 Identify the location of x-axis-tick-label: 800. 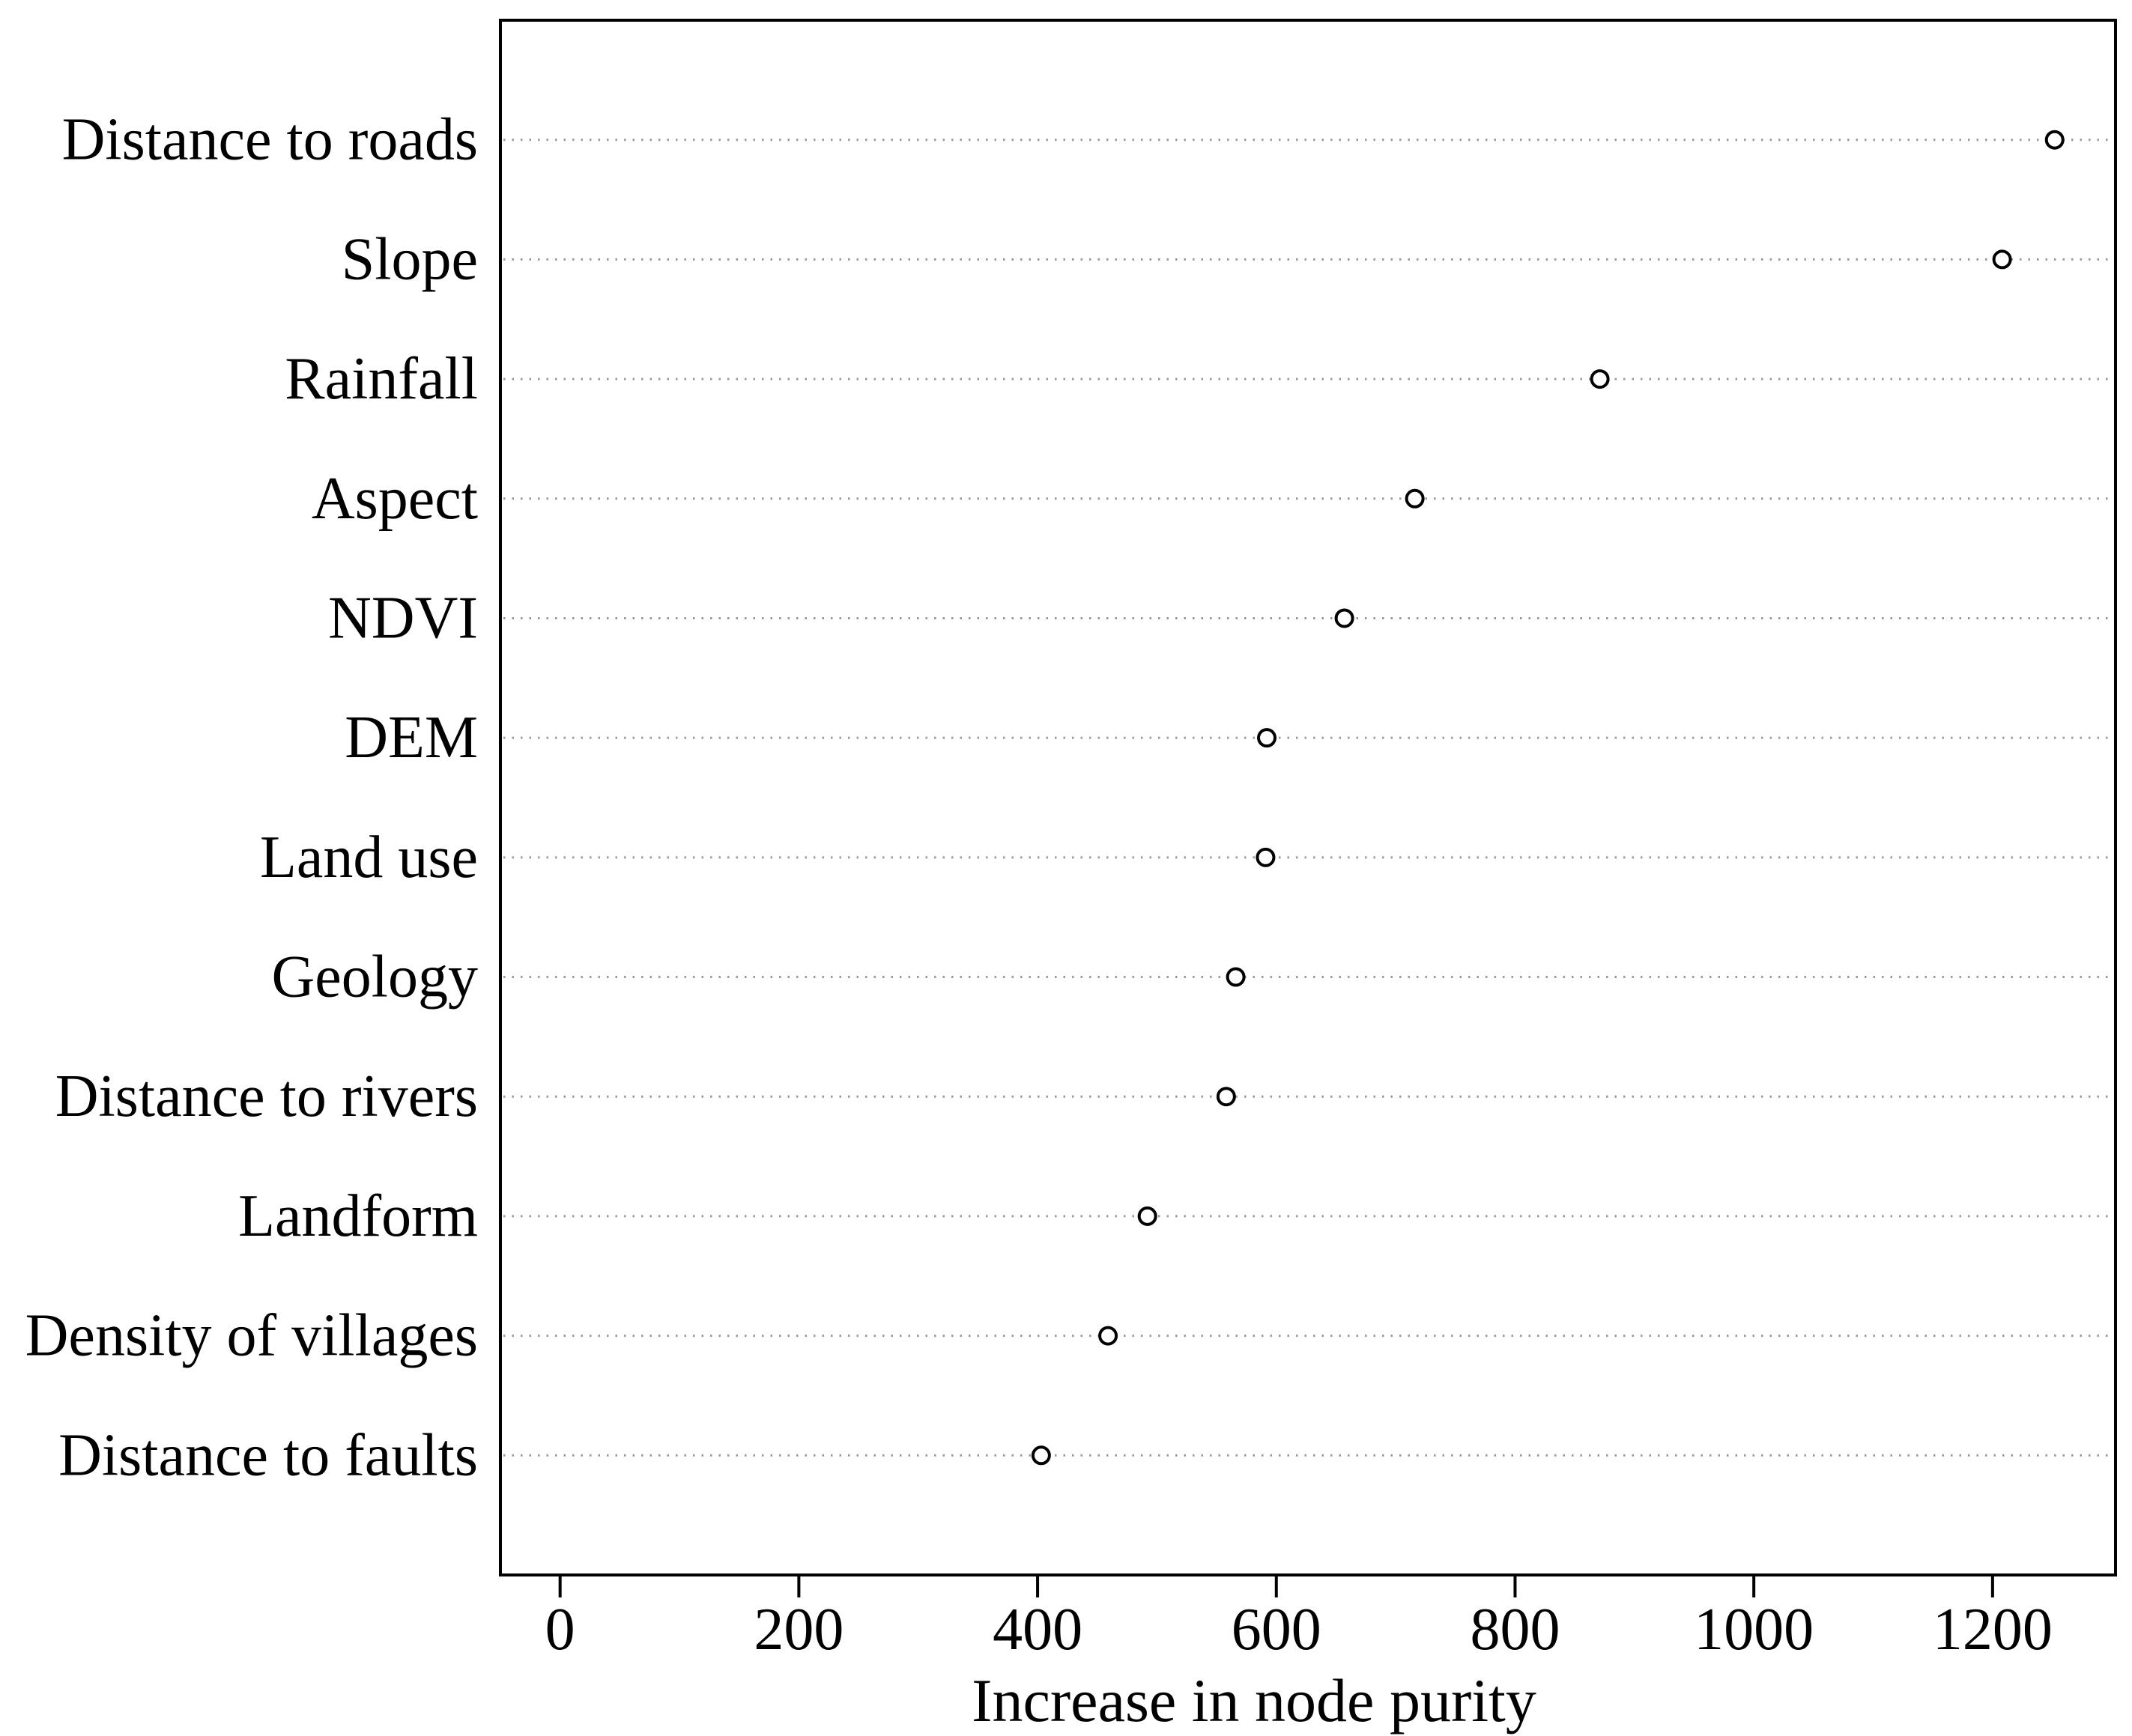
(1515, 1630).